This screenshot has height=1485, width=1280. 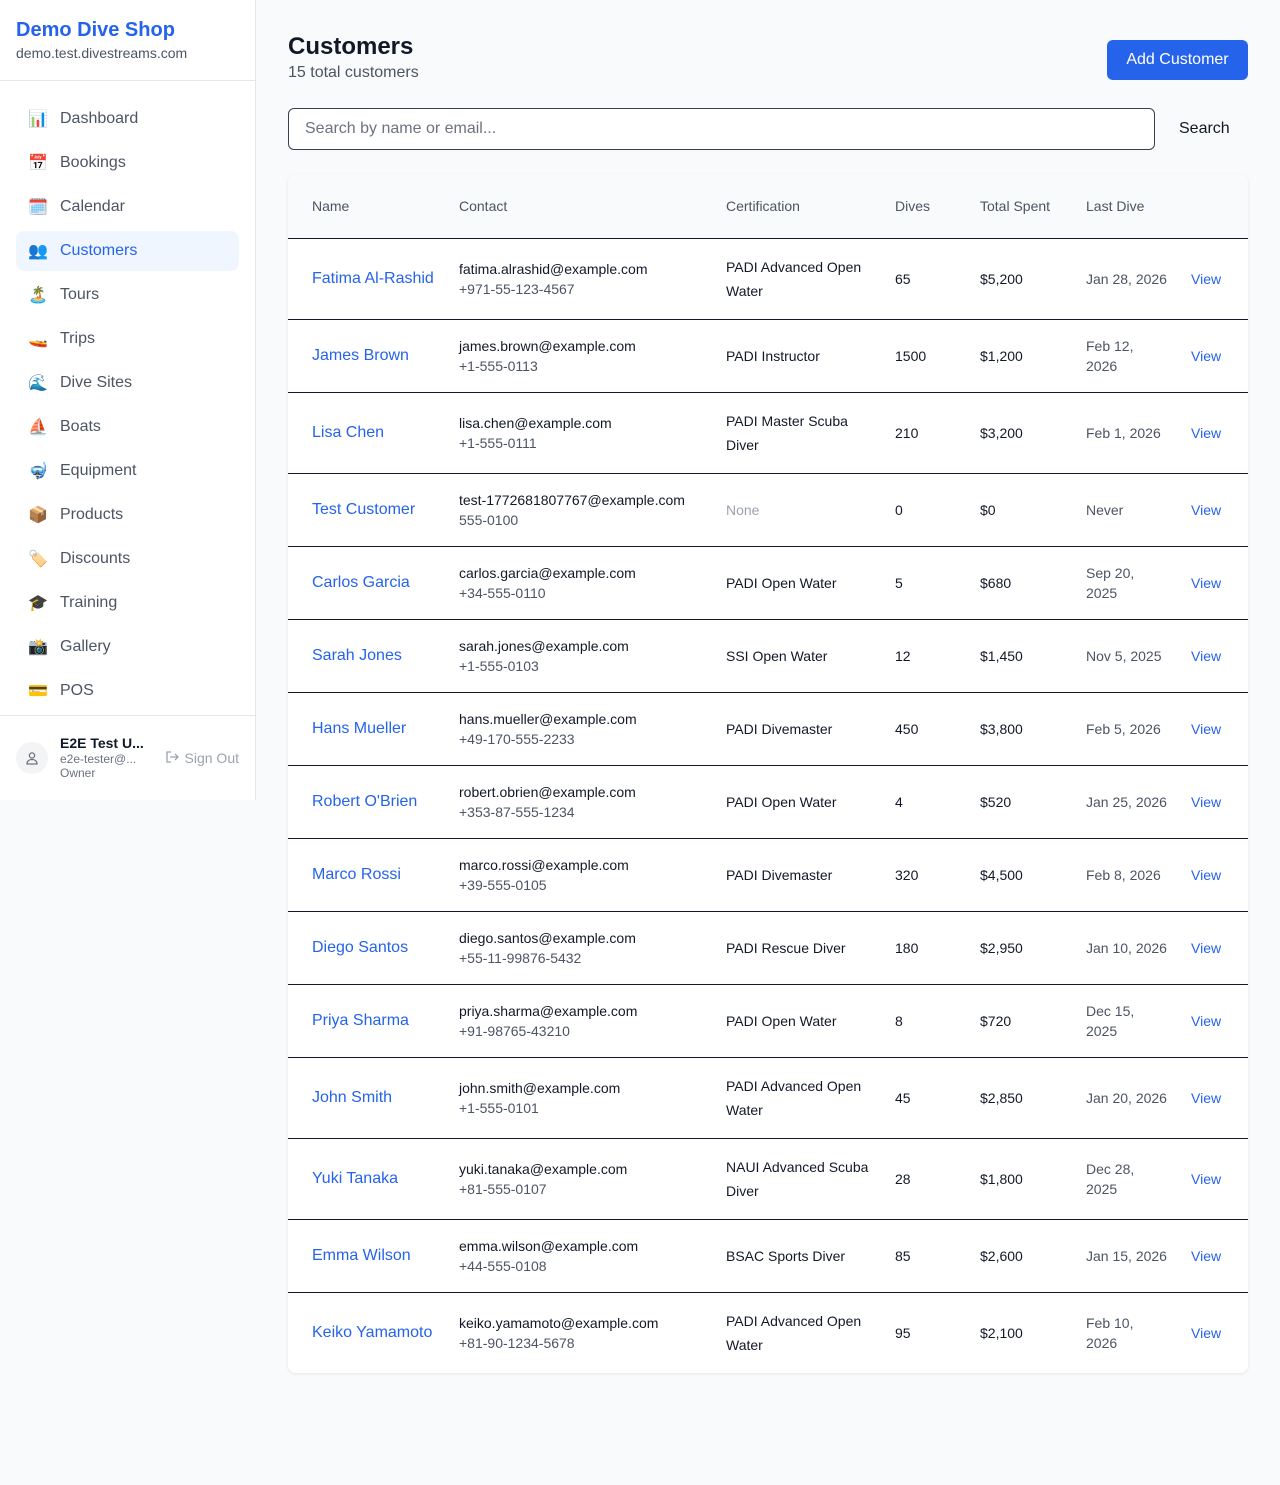 What do you see at coordinates (127, 119) in the screenshot?
I see `sidebar-item-dashboard: 📊 Dashboard` at bounding box center [127, 119].